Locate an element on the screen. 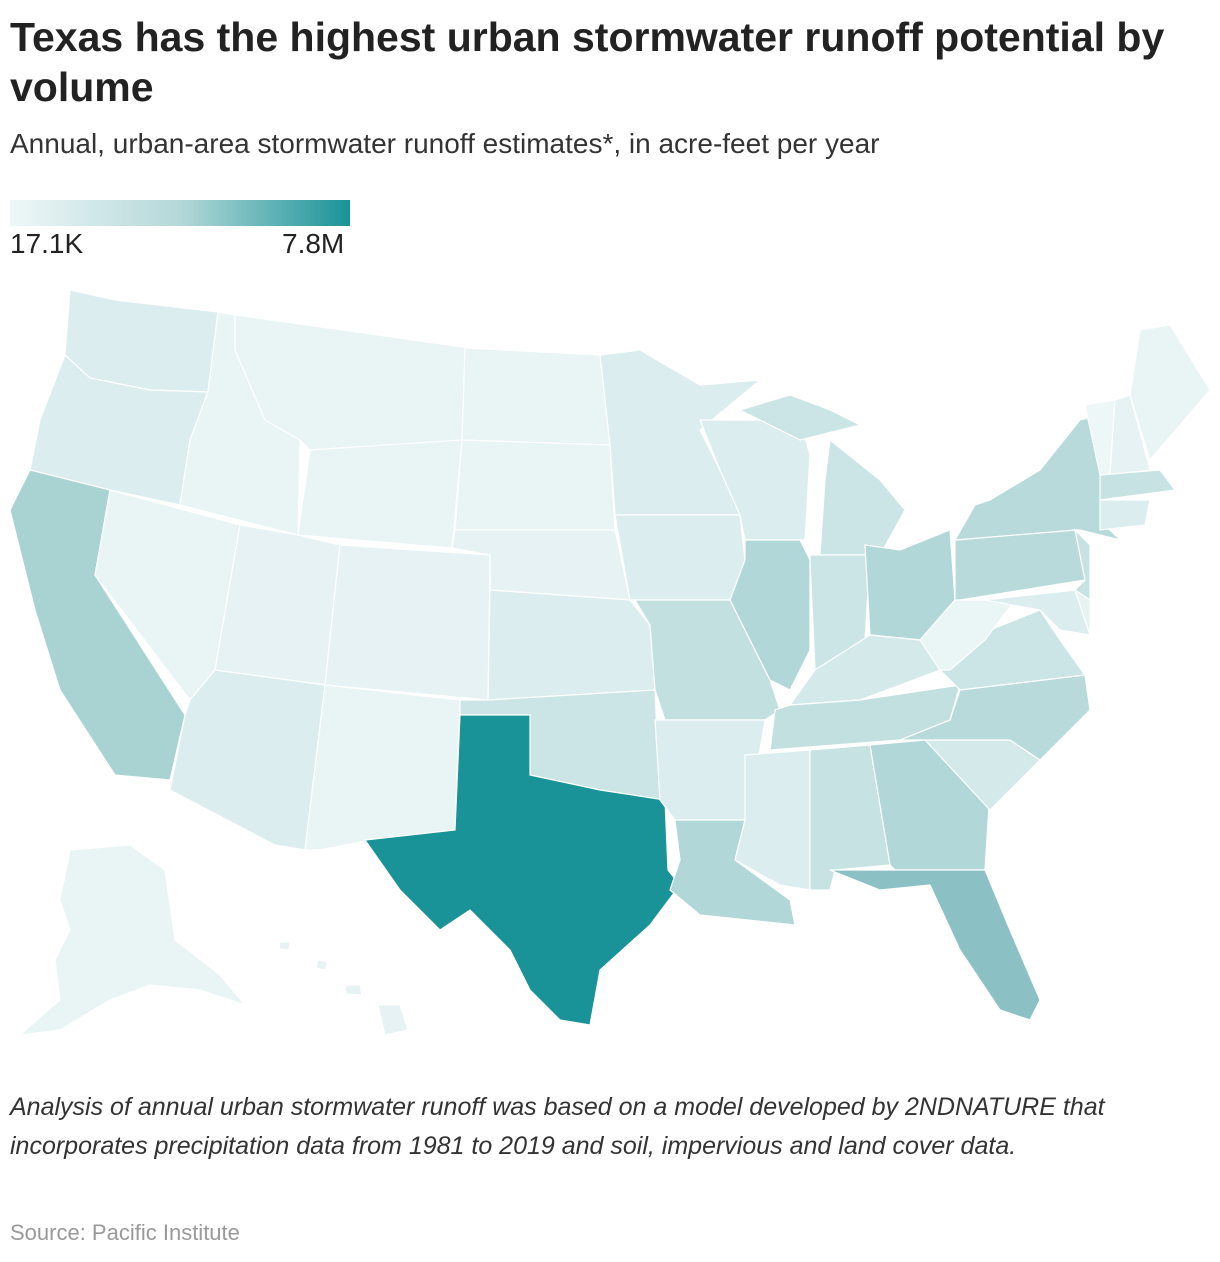 This screenshot has width=1220, height=1262. state-ia is located at coordinates (680, 557).